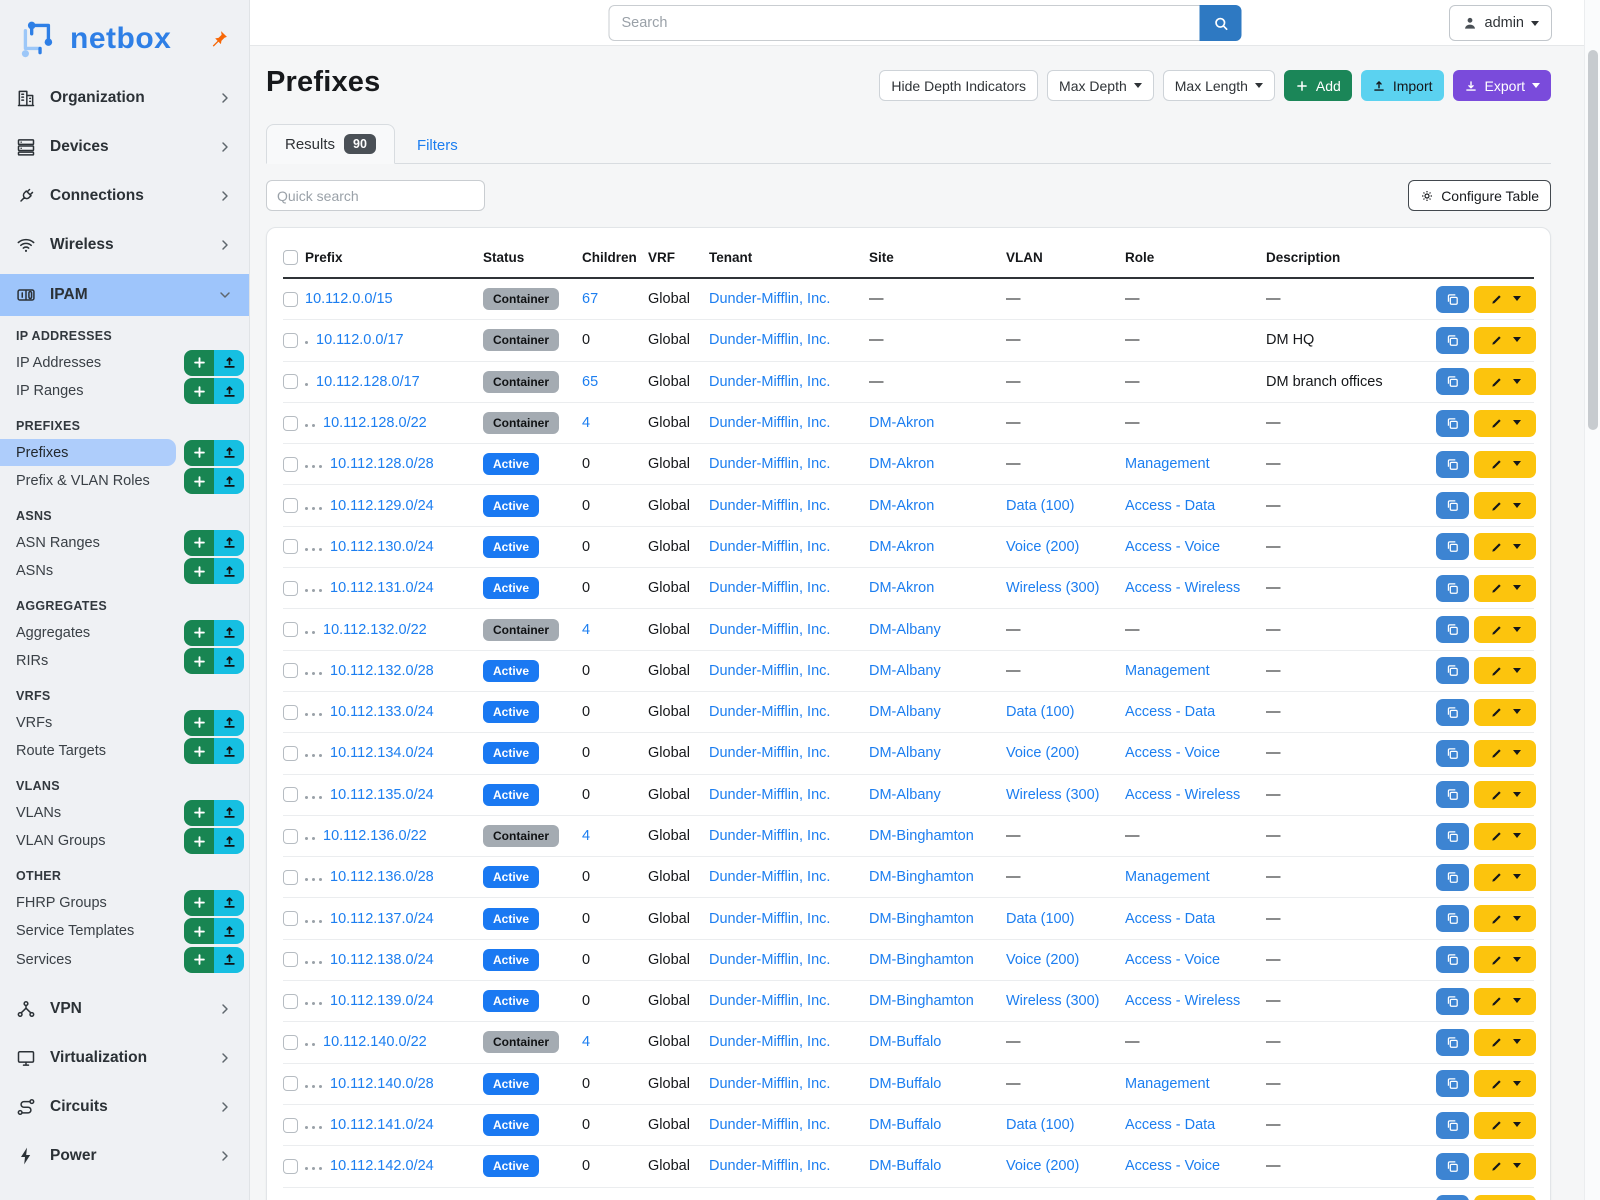  What do you see at coordinates (1501, 85) in the screenshot?
I see `export-dropdown: Export` at bounding box center [1501, 85].